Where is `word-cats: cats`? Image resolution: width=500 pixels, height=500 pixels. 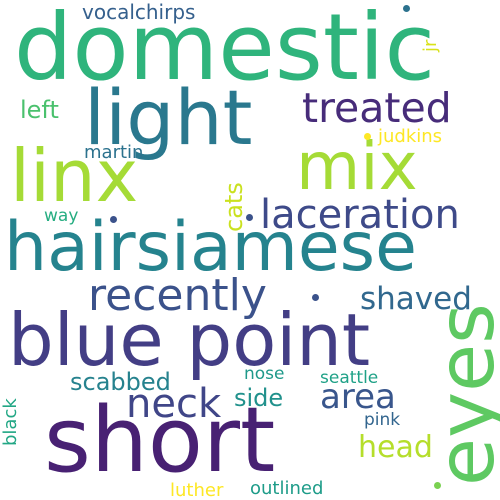 word-cats: cats is located at coordinates (234, 207).